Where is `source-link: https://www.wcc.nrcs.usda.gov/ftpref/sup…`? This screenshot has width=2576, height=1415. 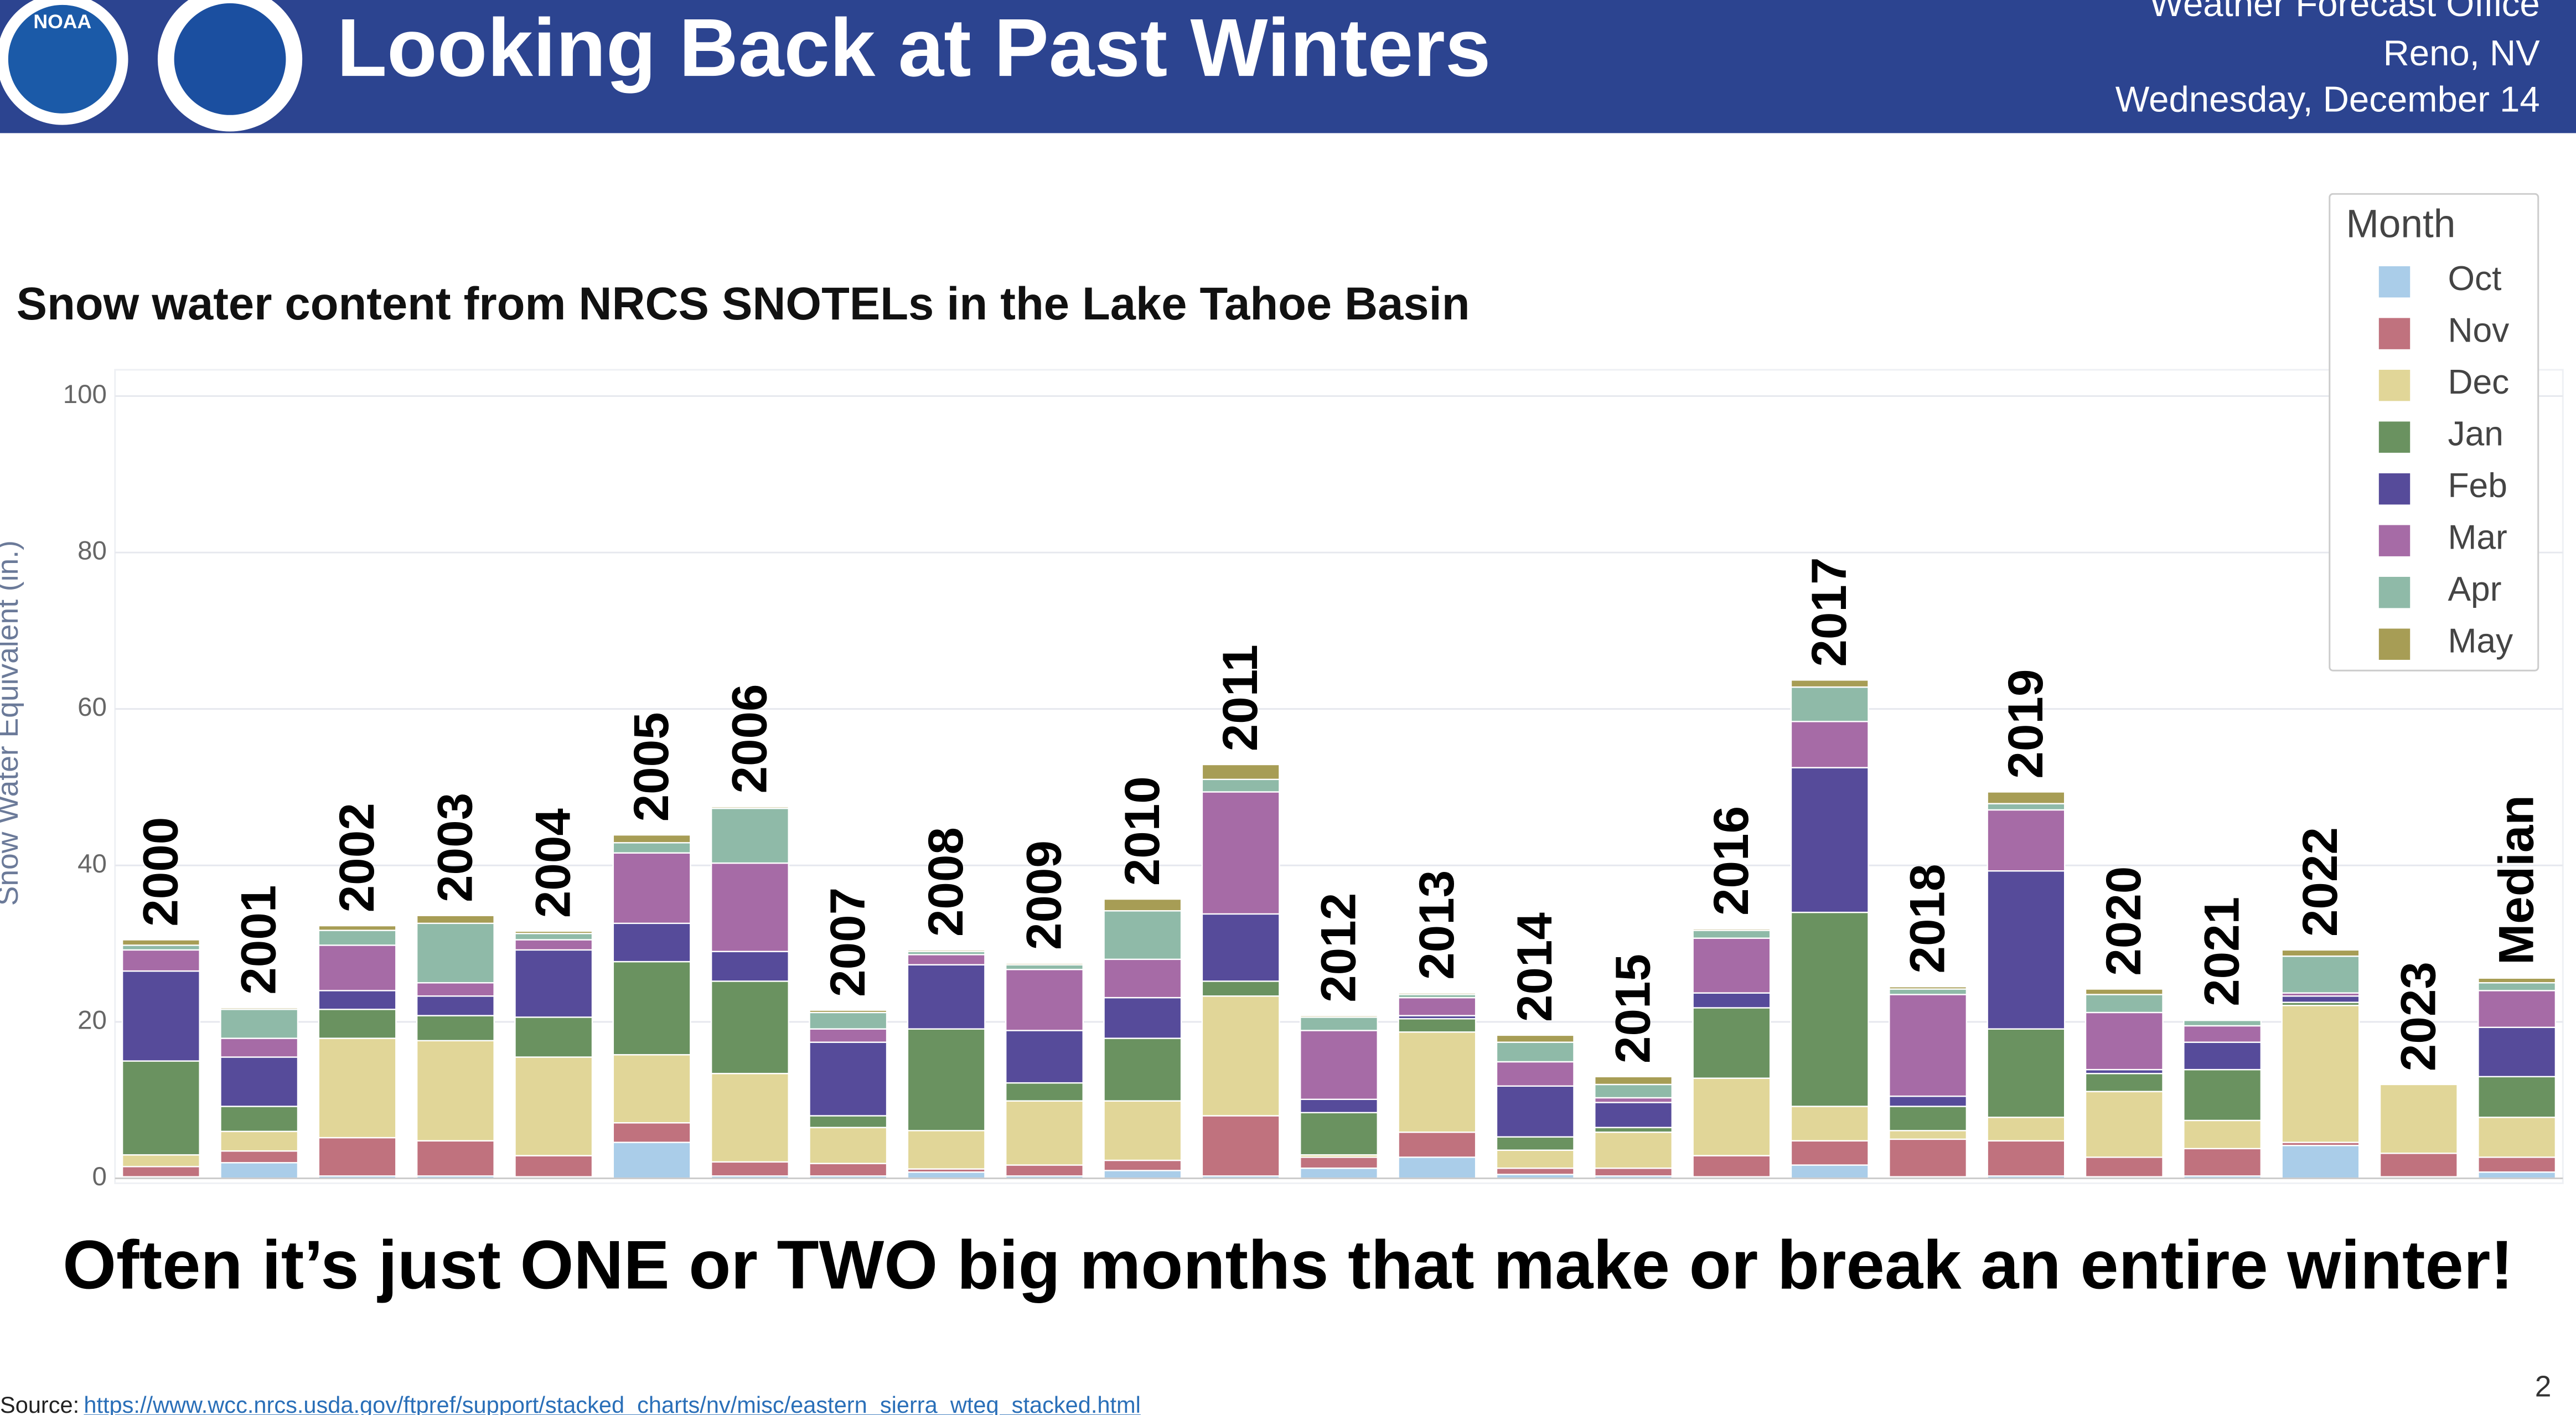
source-link: https://www.wcc.nrcs.usda.gov/ftpref/sup… is located at coordinates (612, 1403).